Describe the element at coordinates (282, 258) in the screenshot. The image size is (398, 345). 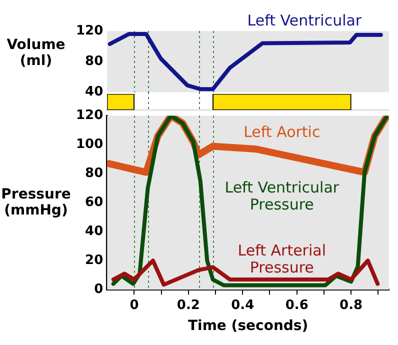
I see `series-label: Left Arterial Pressure` at that location.